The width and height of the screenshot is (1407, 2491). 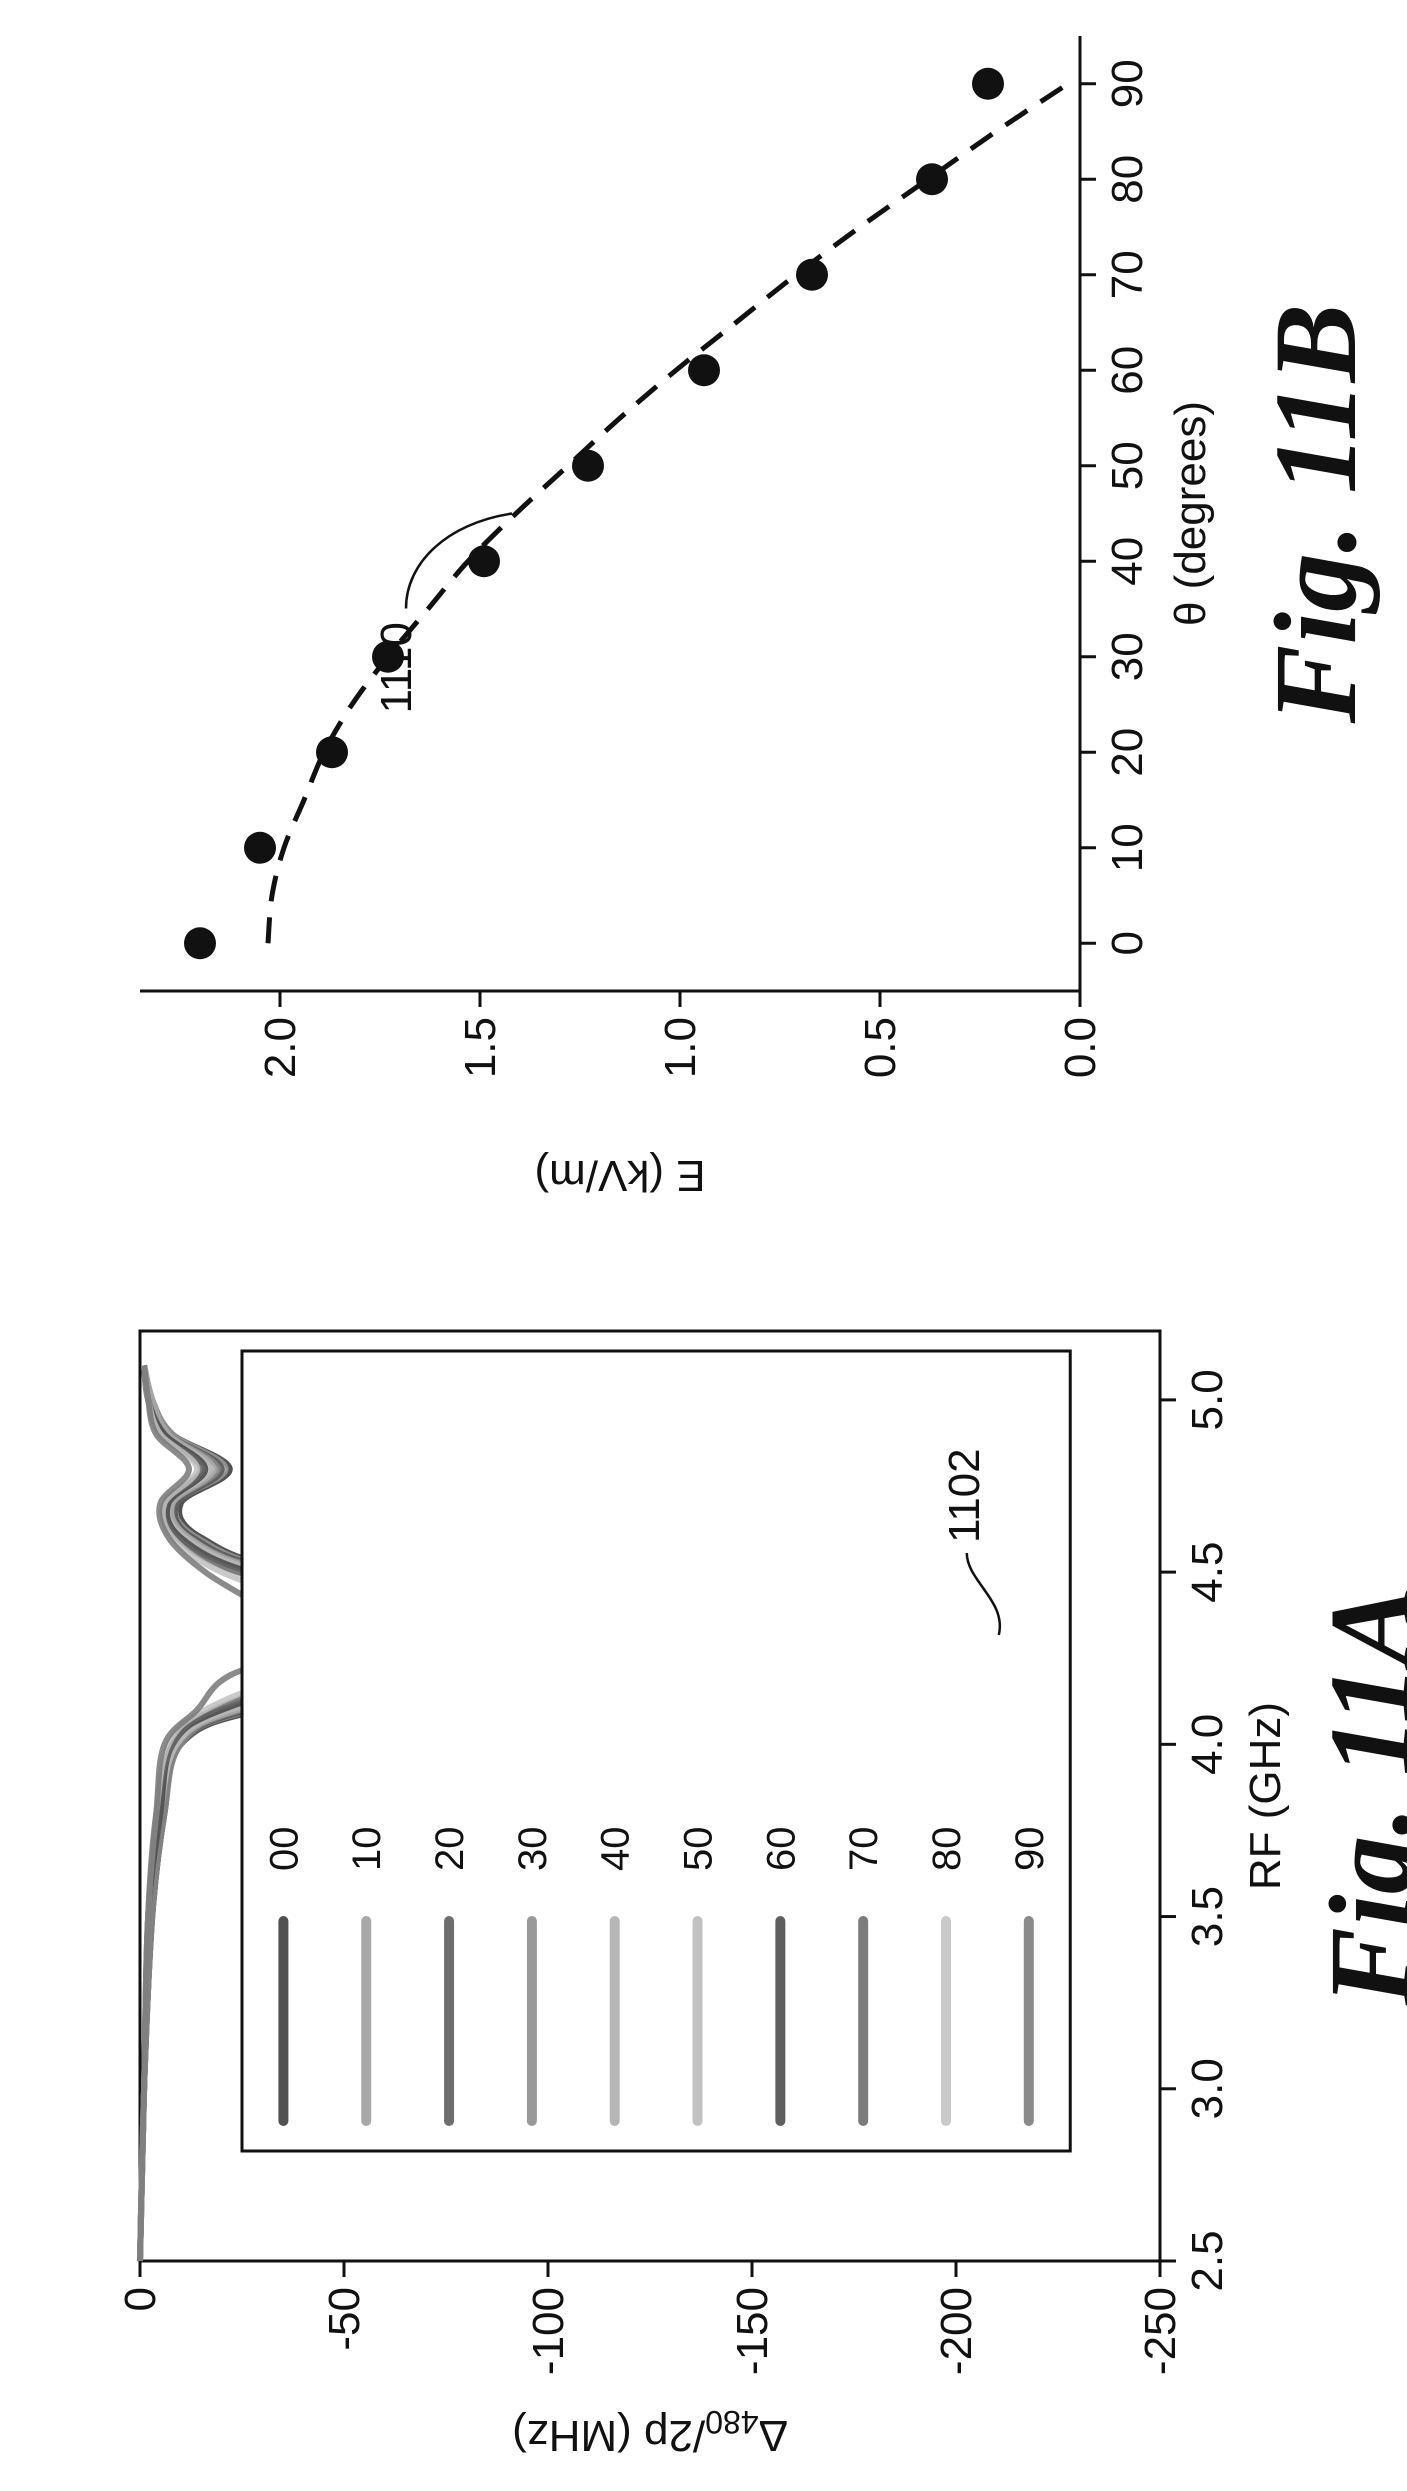 I want to click on fig-11a-caption: Fig. 11A, so click(x=1356, y=1796).